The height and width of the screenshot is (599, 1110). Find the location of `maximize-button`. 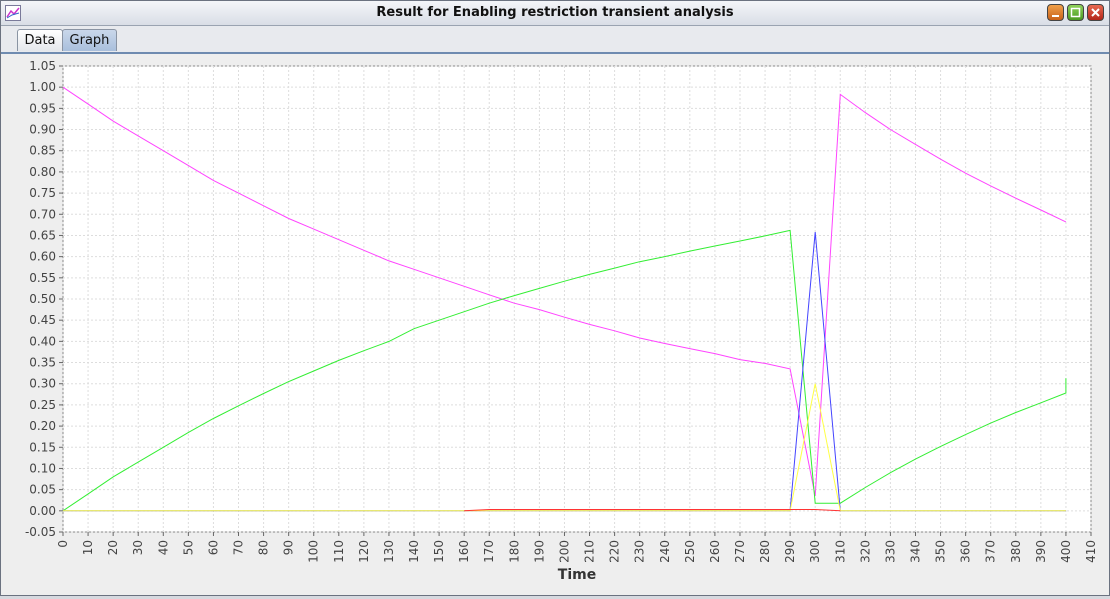

maximize-button is located at coordinates (1075, 12).